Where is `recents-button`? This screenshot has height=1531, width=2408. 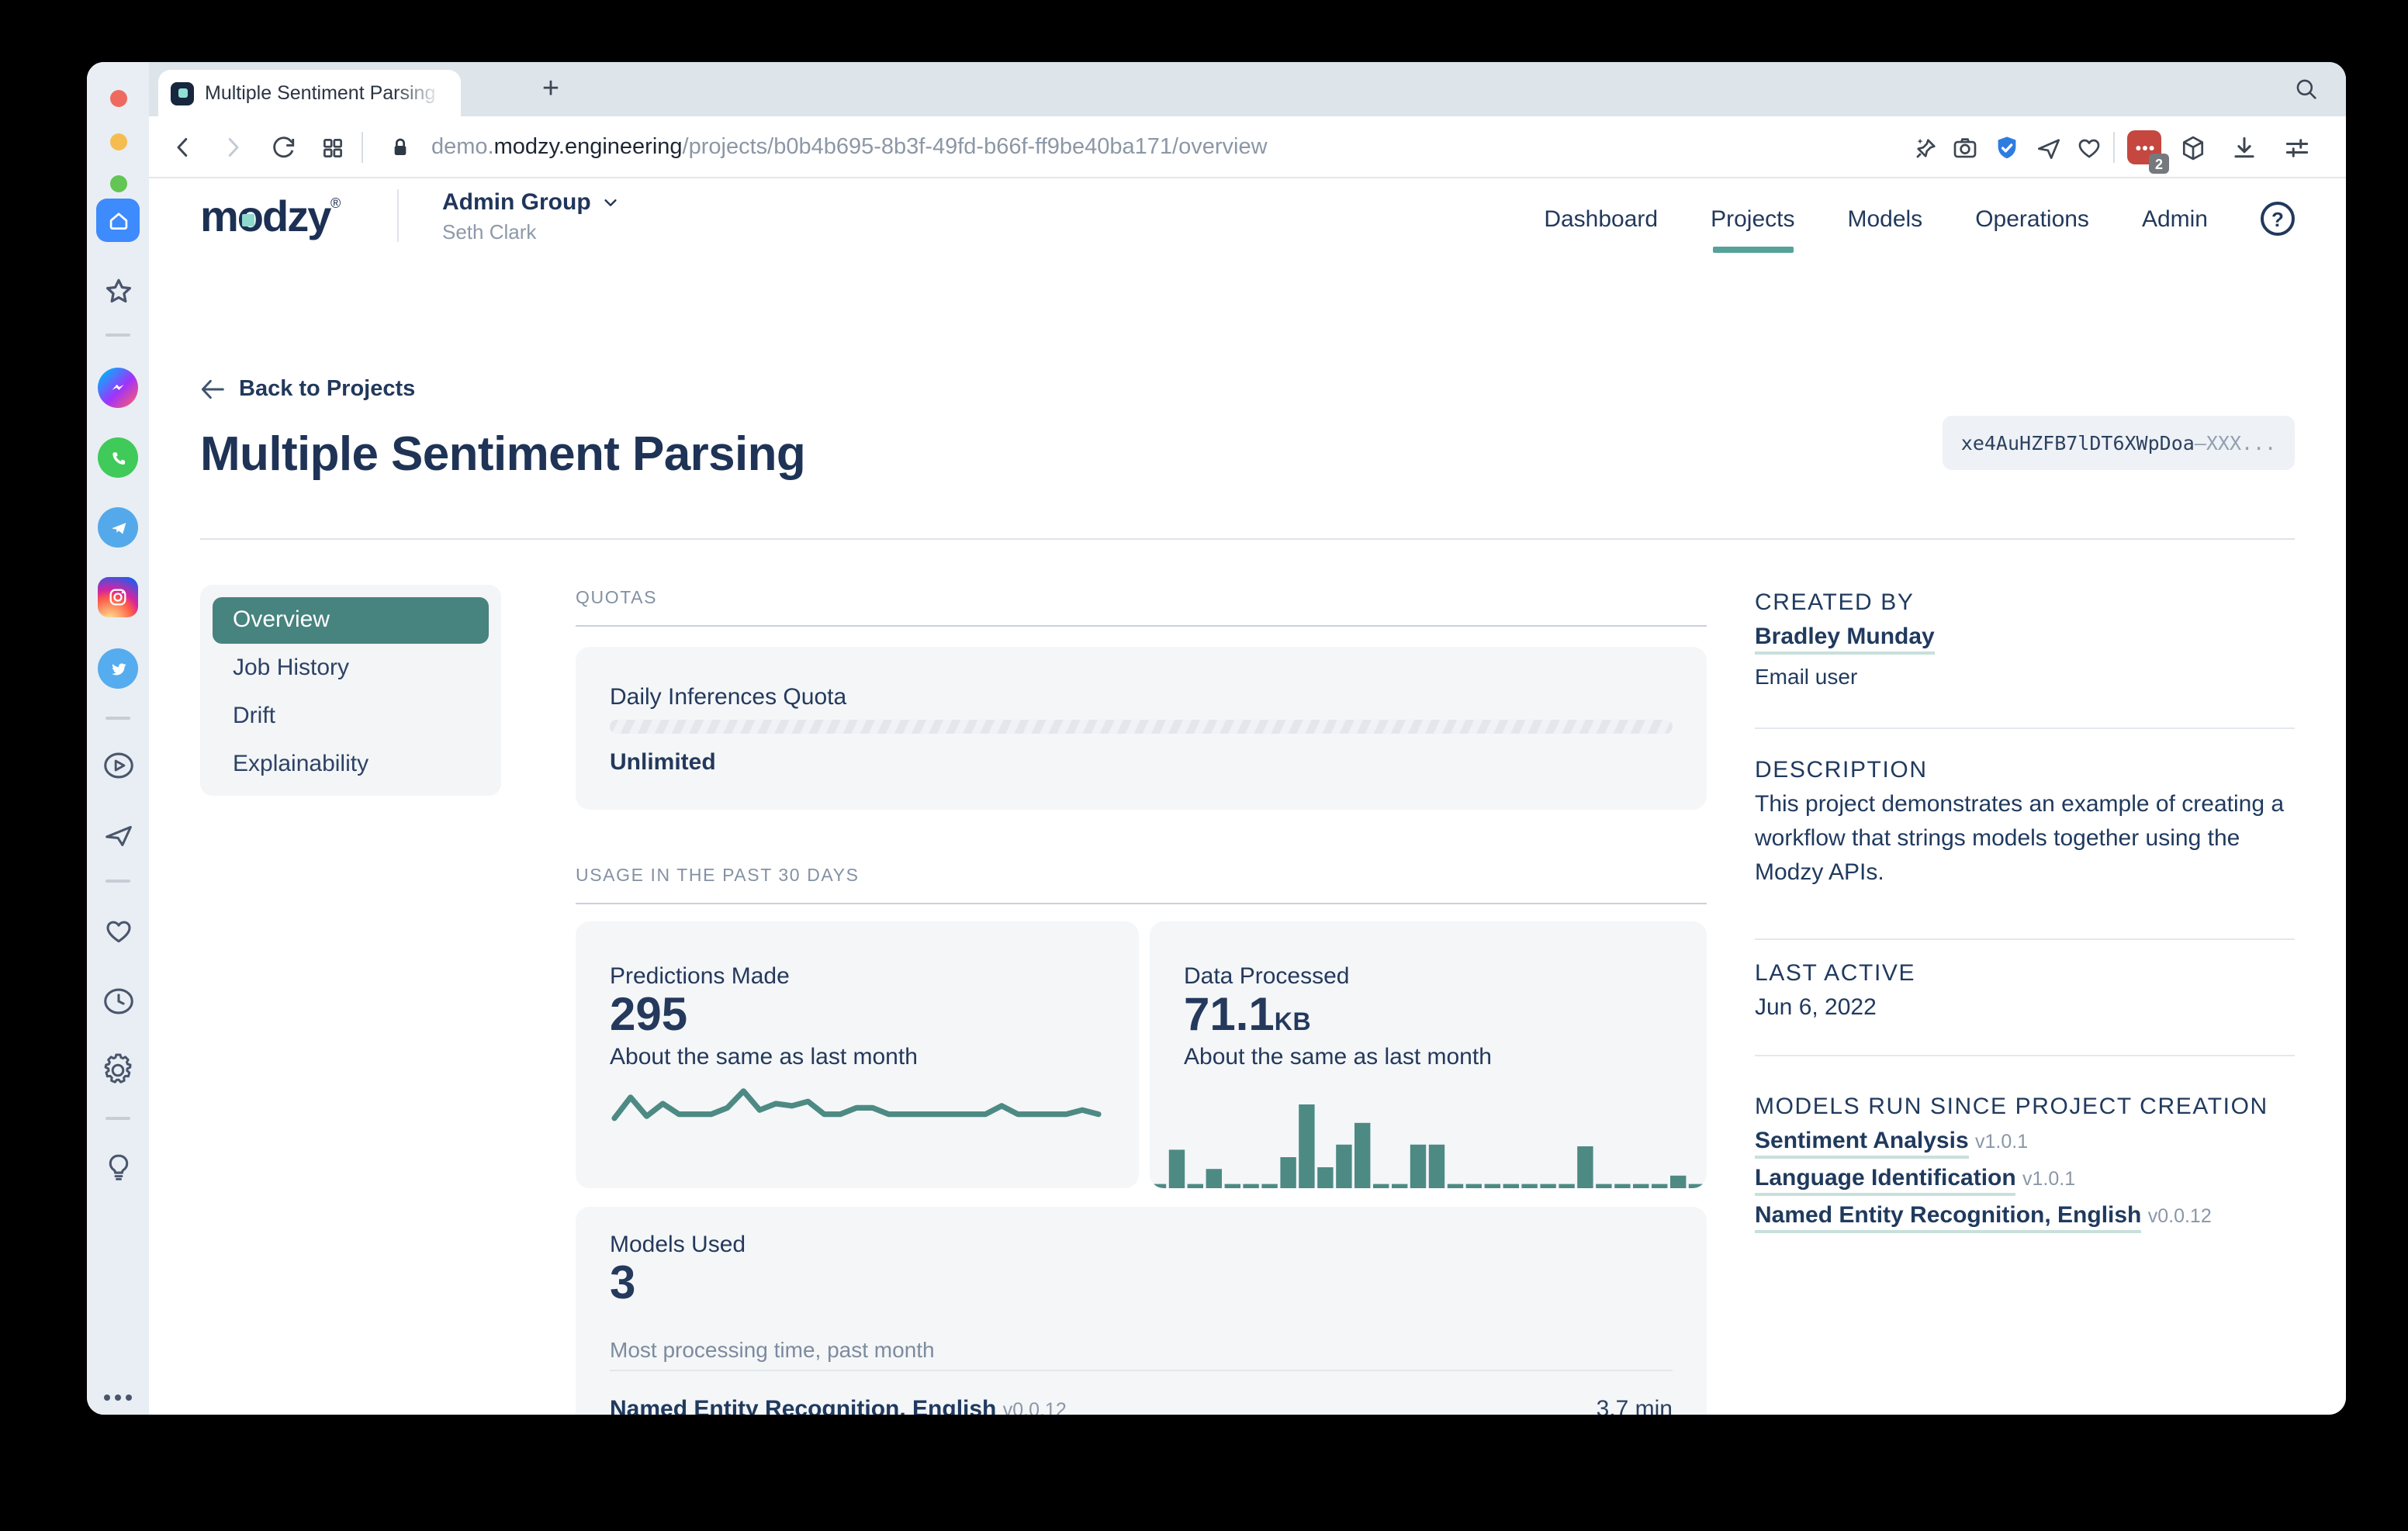 recents-button is located at coordinates (118, 1000).